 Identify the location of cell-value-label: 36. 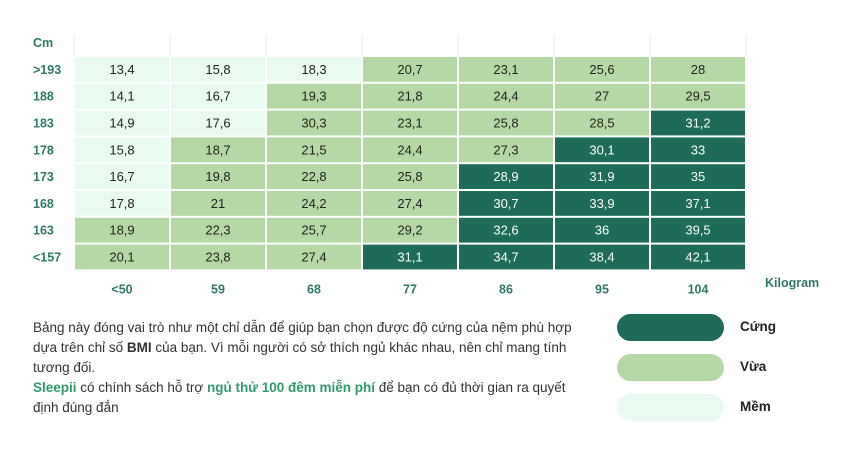
(602, 230).